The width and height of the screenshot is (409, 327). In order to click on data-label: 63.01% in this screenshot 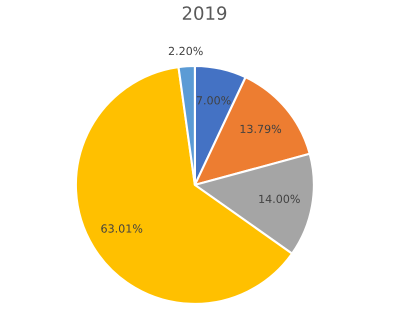, I will do `click(121, 228)`.